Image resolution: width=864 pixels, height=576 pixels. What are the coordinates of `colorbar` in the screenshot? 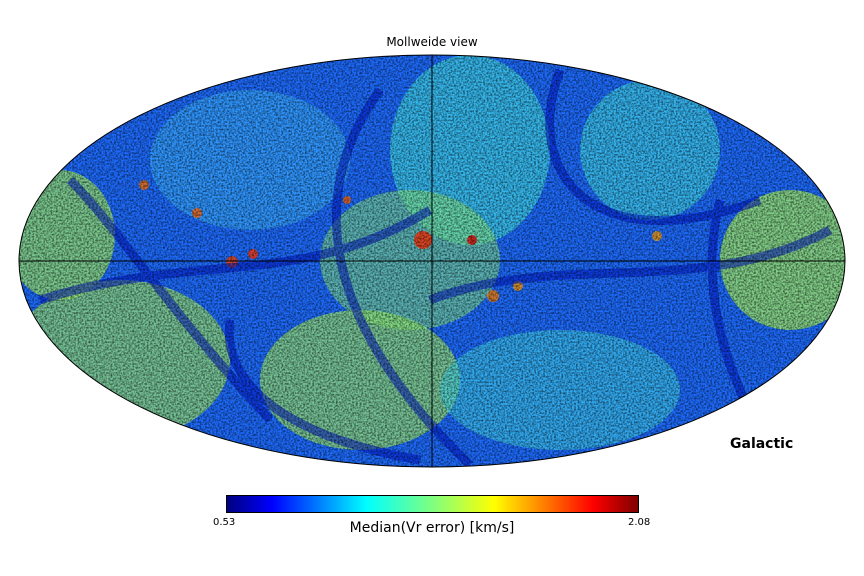 It's located at (432, 504).